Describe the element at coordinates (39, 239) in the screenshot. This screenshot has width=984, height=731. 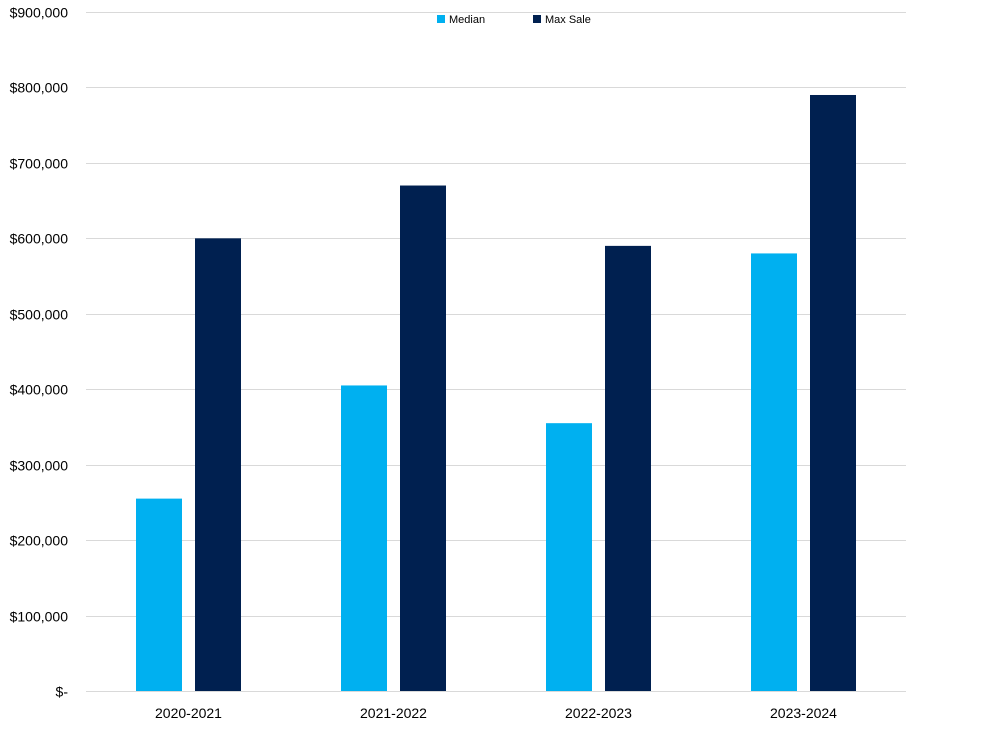
I see `y-tick-label: $600,000` at that location.